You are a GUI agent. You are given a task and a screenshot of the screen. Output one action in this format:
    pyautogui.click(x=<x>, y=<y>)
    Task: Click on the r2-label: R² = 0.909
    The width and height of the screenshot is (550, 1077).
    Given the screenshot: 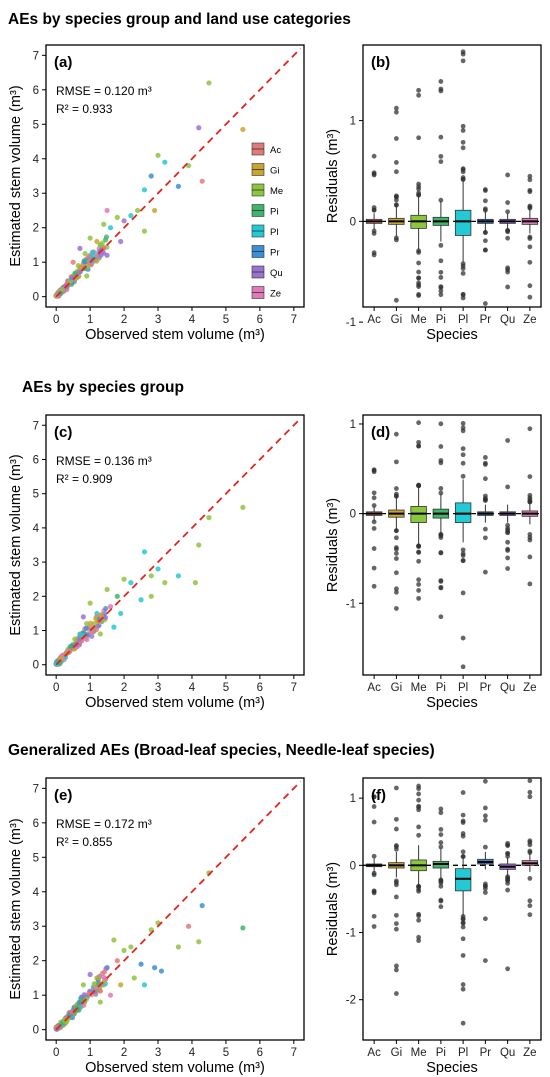 What is the action you would take?
    pyautogui.click(x=84, y=479)
    